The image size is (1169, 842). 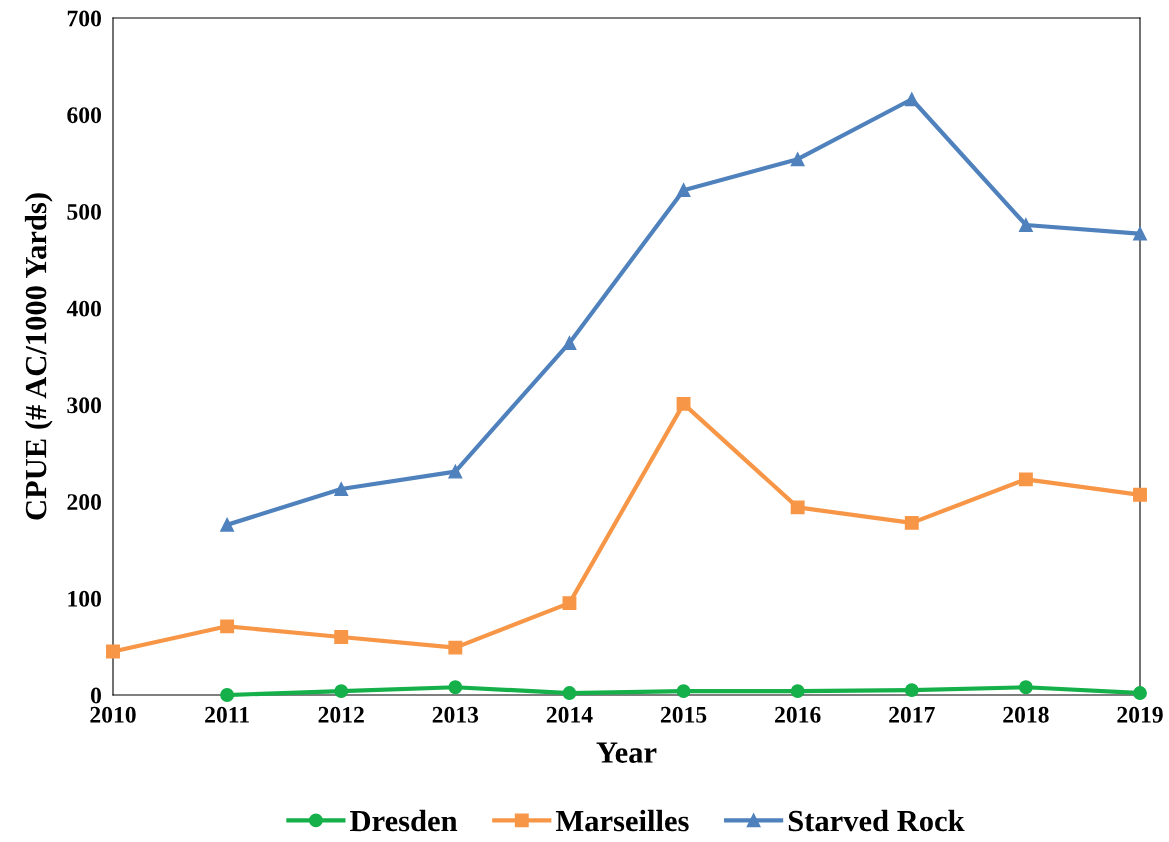 What do you see at coordinates (622, 820) in the screenshot?
I see `legend-label: Marseilles` at bounding box center [622, 820].